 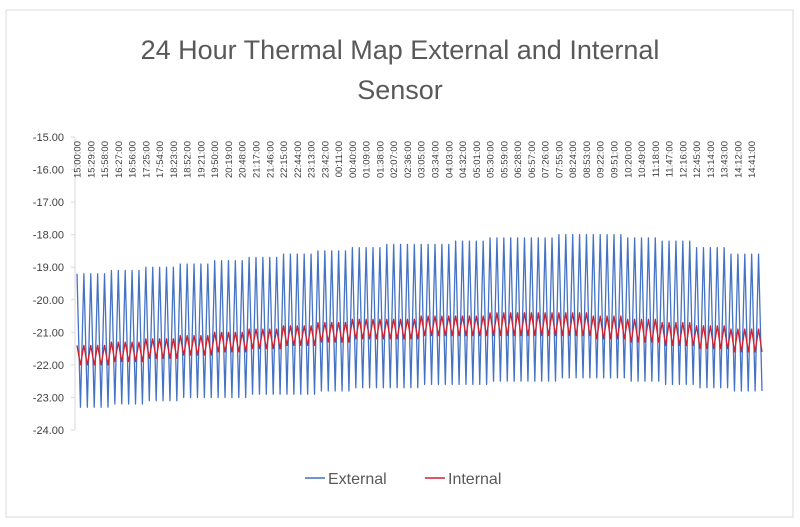 I want to click on x-tick-label: 04:03:00, so click(x=449, y=159).